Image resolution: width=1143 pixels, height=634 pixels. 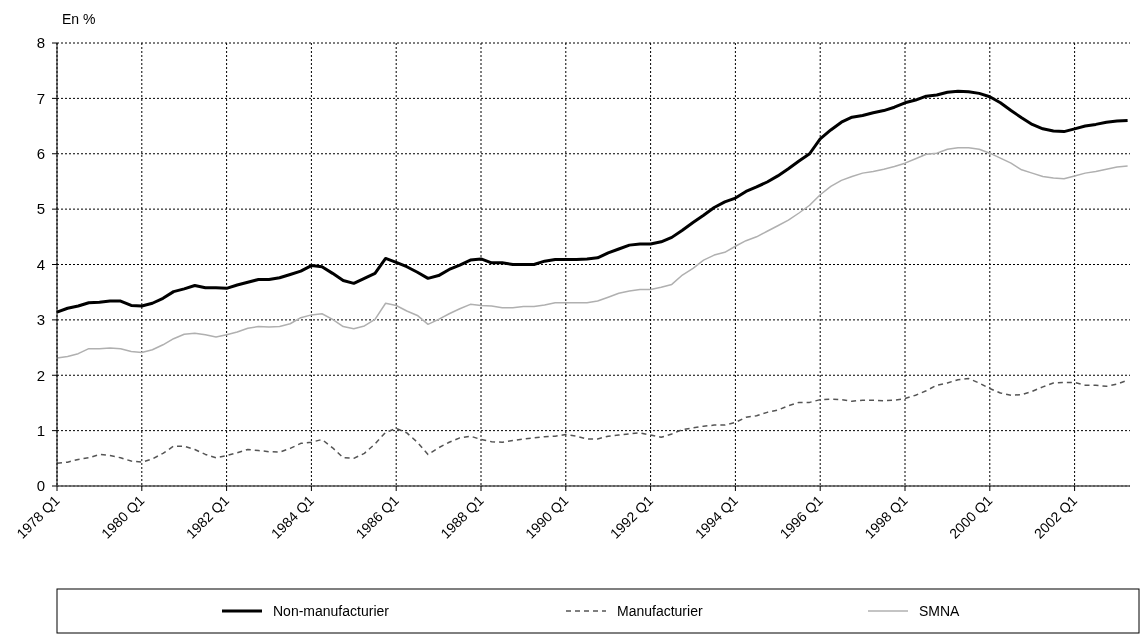 What do you see at coordinates (40, 320) in the screenshot?
I see `y-tick-label: 3` at bounding box center [40, 320].